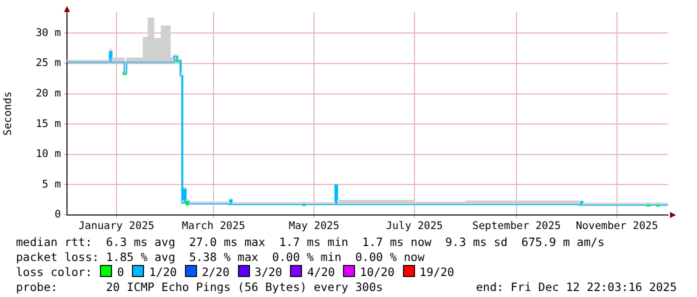 The height and width of the screenshot is (297, 697). What do you see at coordinates (8, 113) in the screenshot?
I see `y-axis-title: Seconds` at bounding box center [8, 113].